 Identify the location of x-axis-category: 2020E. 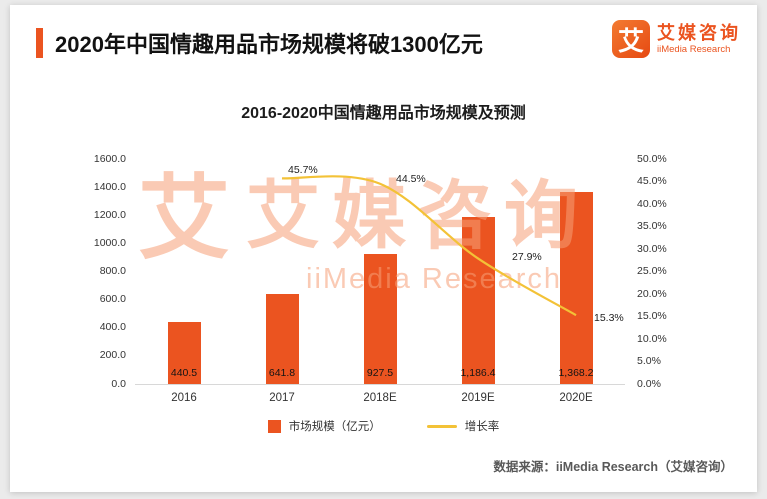
(576, 398).